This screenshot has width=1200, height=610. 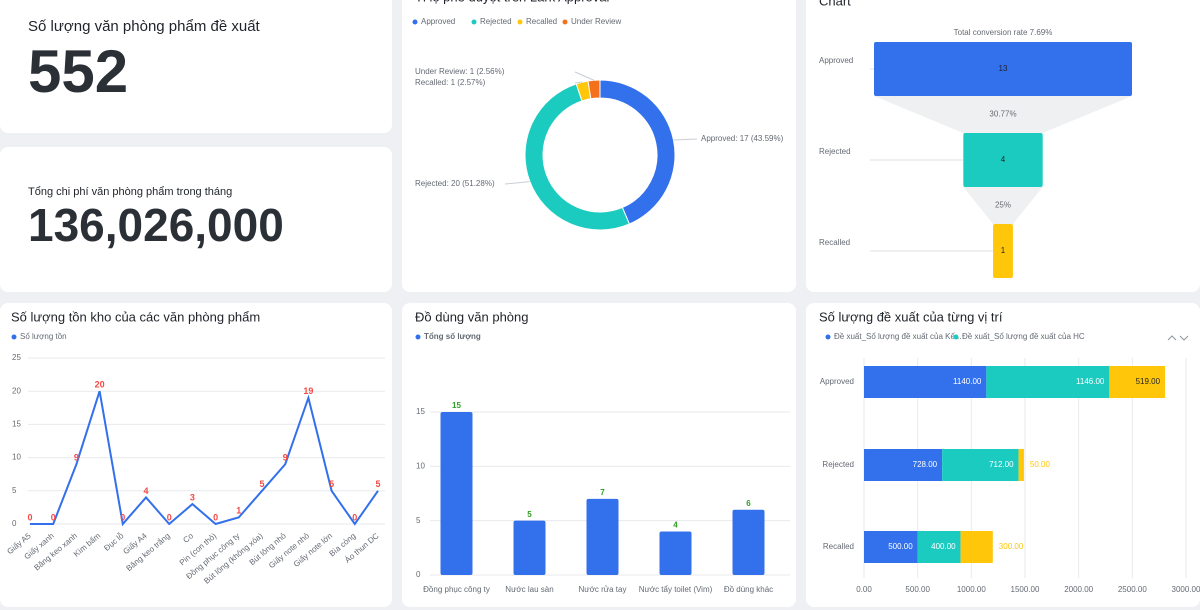 I want to click on x-tick-label: 2500.00, so click(x=1132, y=589).